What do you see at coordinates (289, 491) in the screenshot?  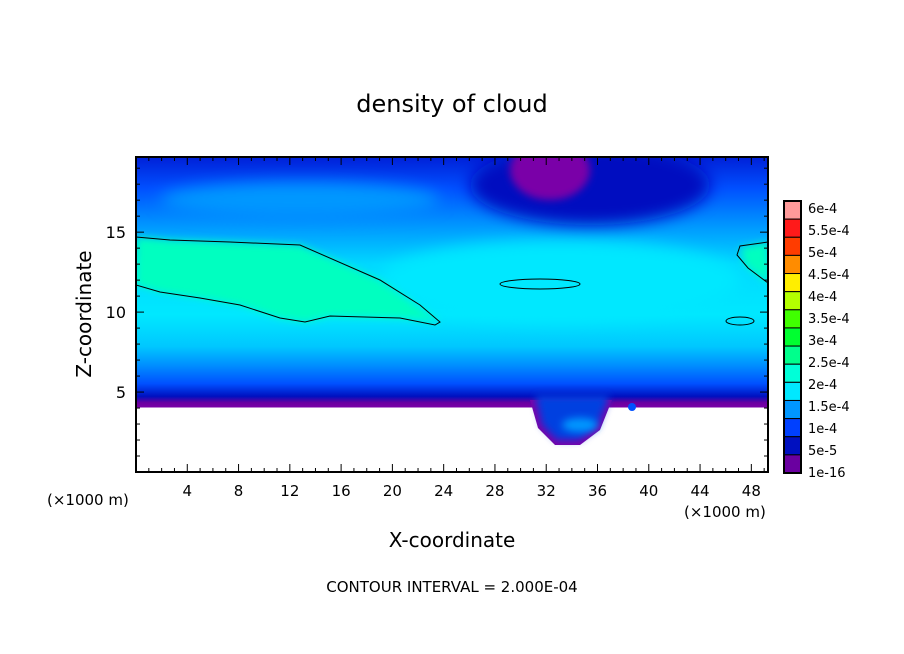 I see `x-tick-label: 12` at bounding box center [289, 491].